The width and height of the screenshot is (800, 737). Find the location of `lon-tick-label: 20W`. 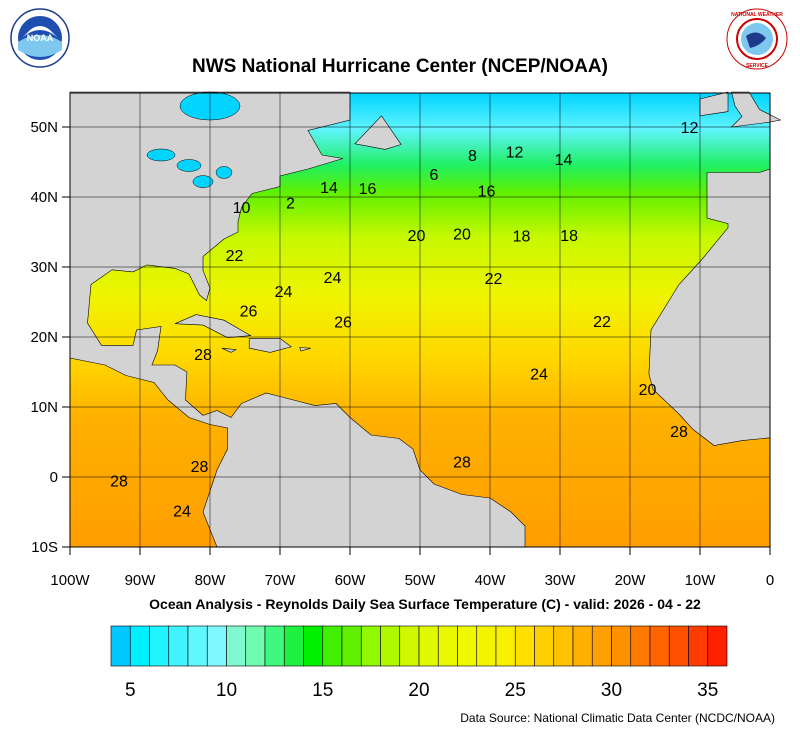

lon-tick-label: 20W is located at coordinates (631, 580).